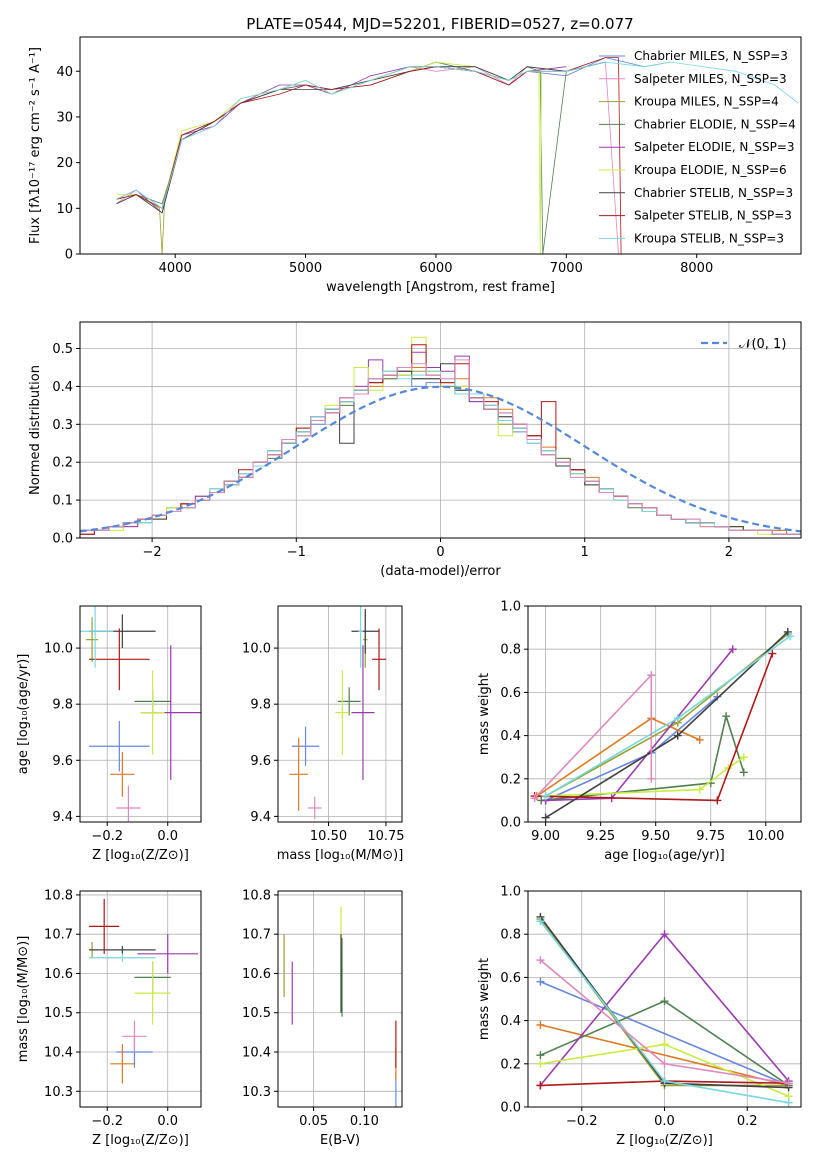 Image resolution: width=819 pixels, height=1170 pixels. Describe the element at coordinates (706, 102) in the screenshot. I see `legend-label: Kroupa MILES, N_SSP=4` at that location.